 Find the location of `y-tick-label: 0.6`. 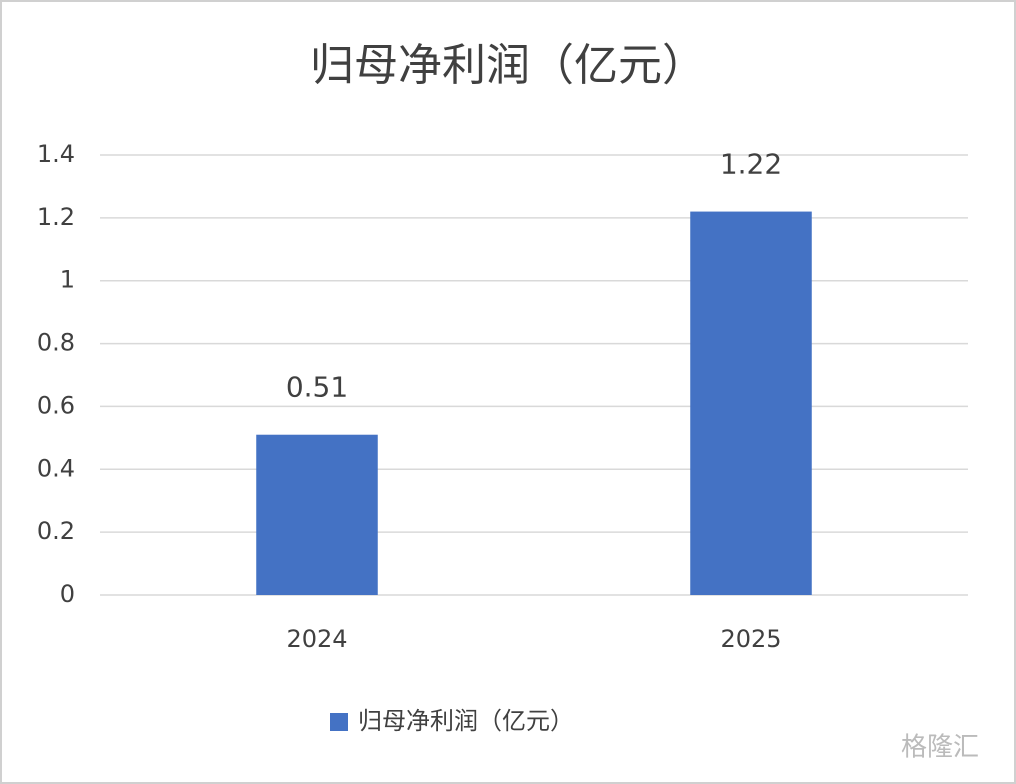

y-tick-label: 0.6 is located at coordinates (56, 405).